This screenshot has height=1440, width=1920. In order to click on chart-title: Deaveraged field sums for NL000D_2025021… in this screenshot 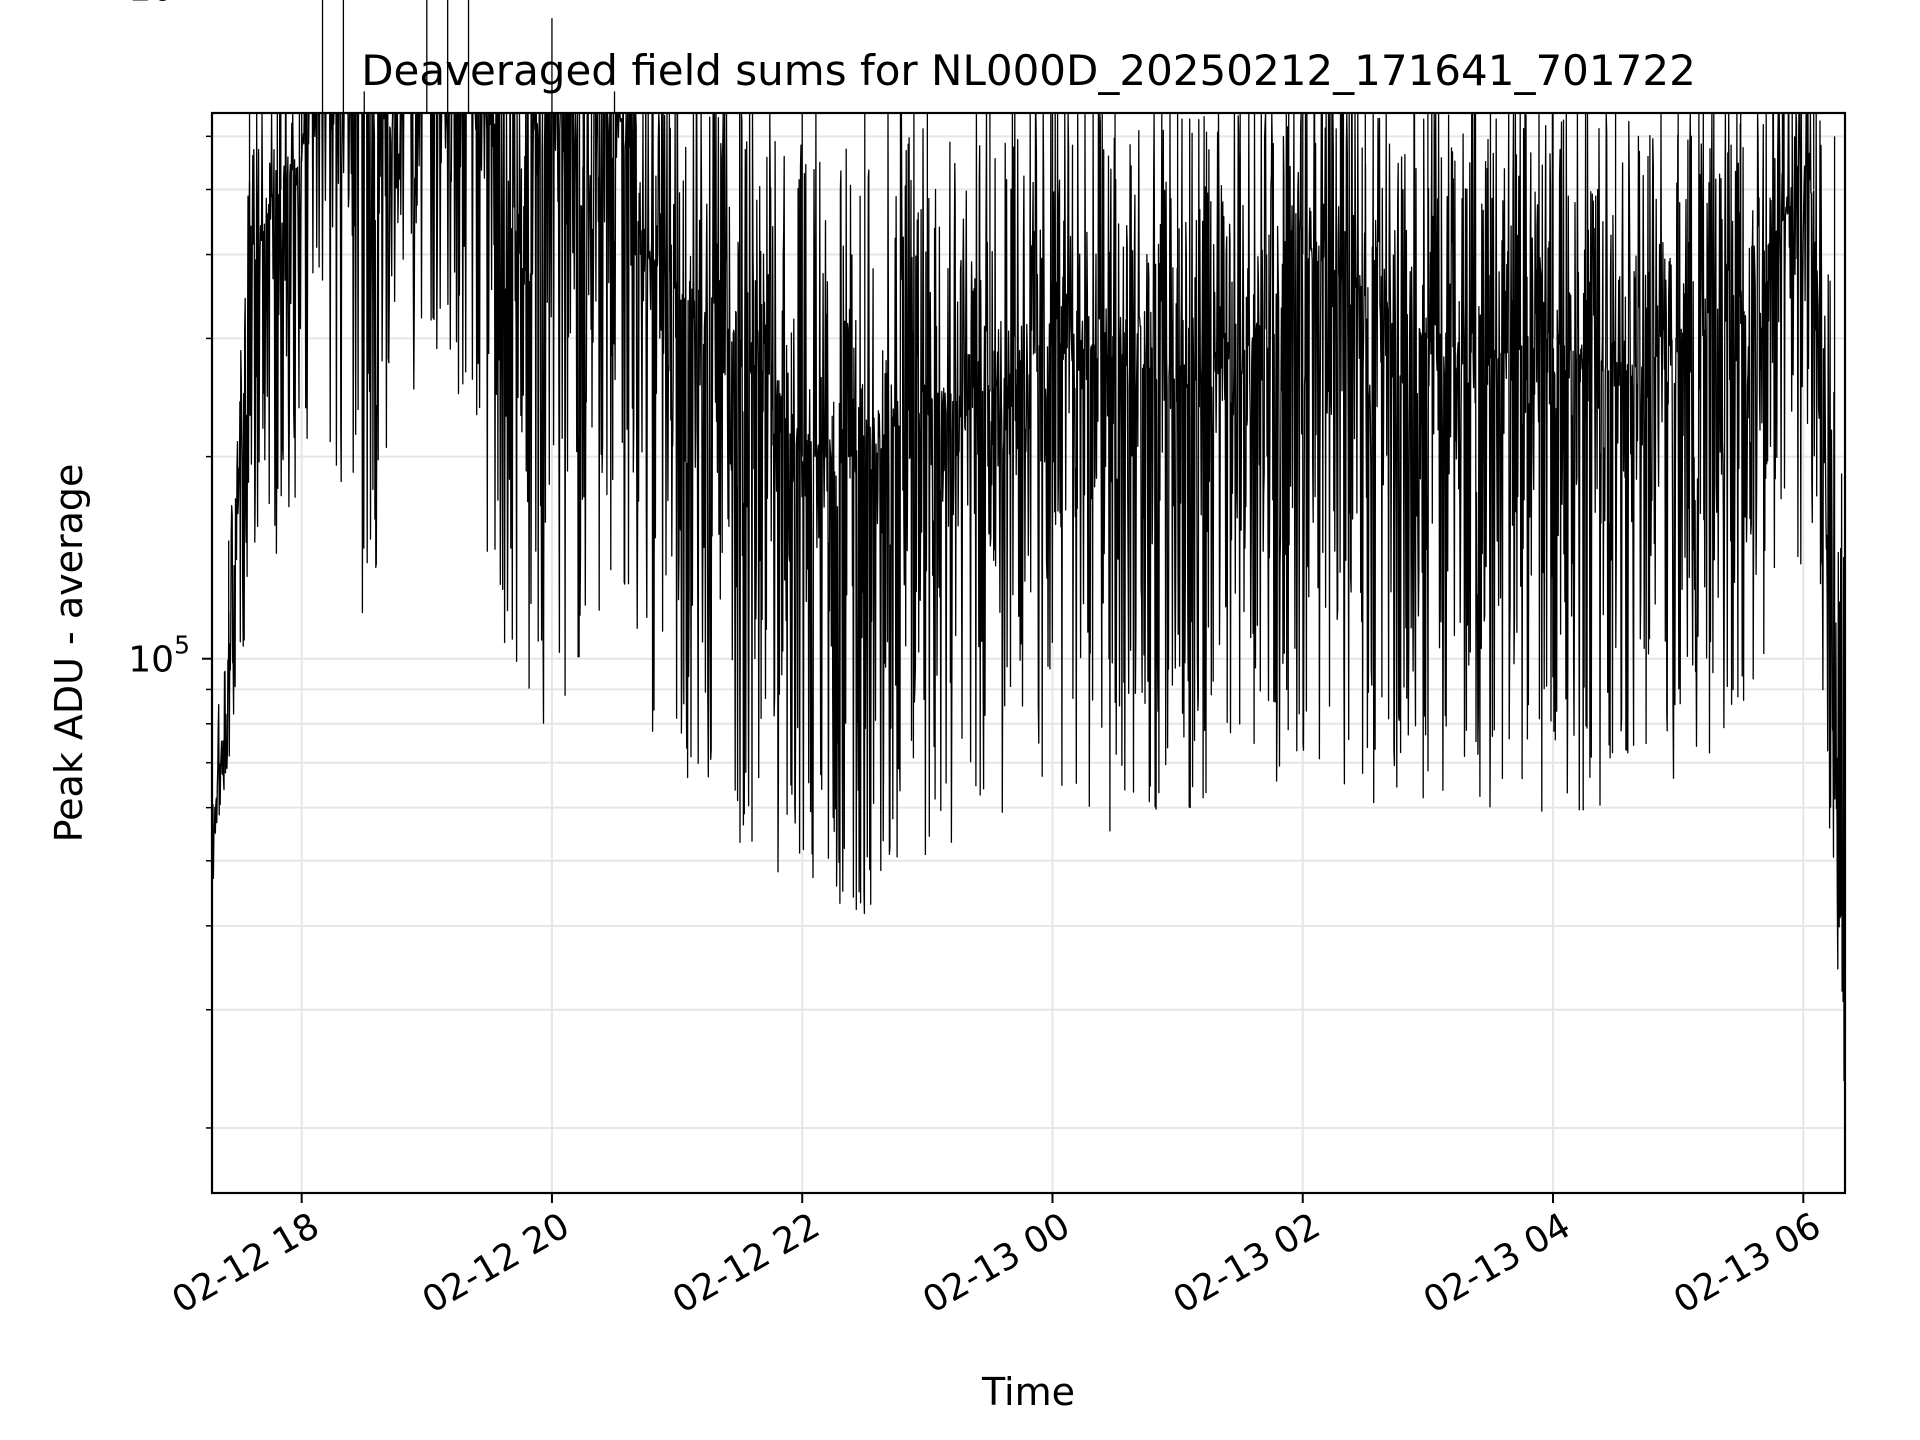, I will do `click(1028, 70)`.